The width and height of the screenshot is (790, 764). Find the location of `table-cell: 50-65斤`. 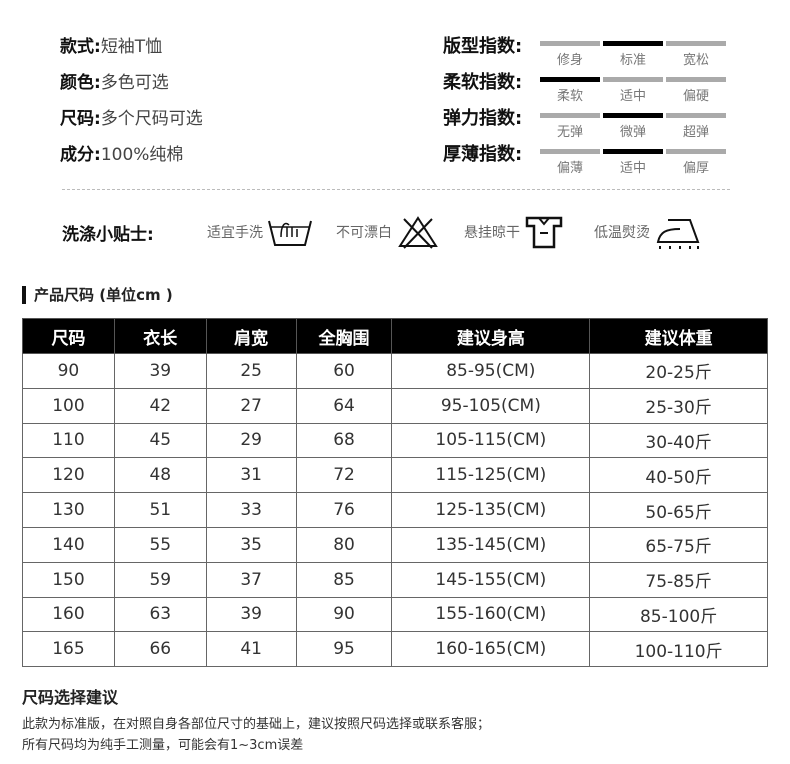

table-cell: 50-65斤 is located at coordinates (678, 510).